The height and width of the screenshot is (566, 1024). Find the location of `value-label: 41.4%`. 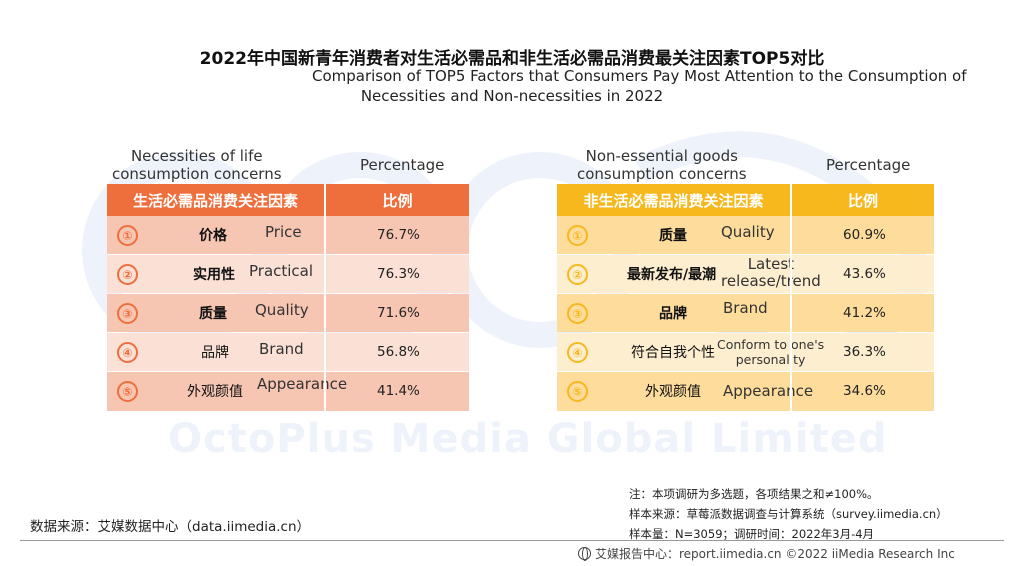

value-label: 41.4% is located at coordinates (398, 391).